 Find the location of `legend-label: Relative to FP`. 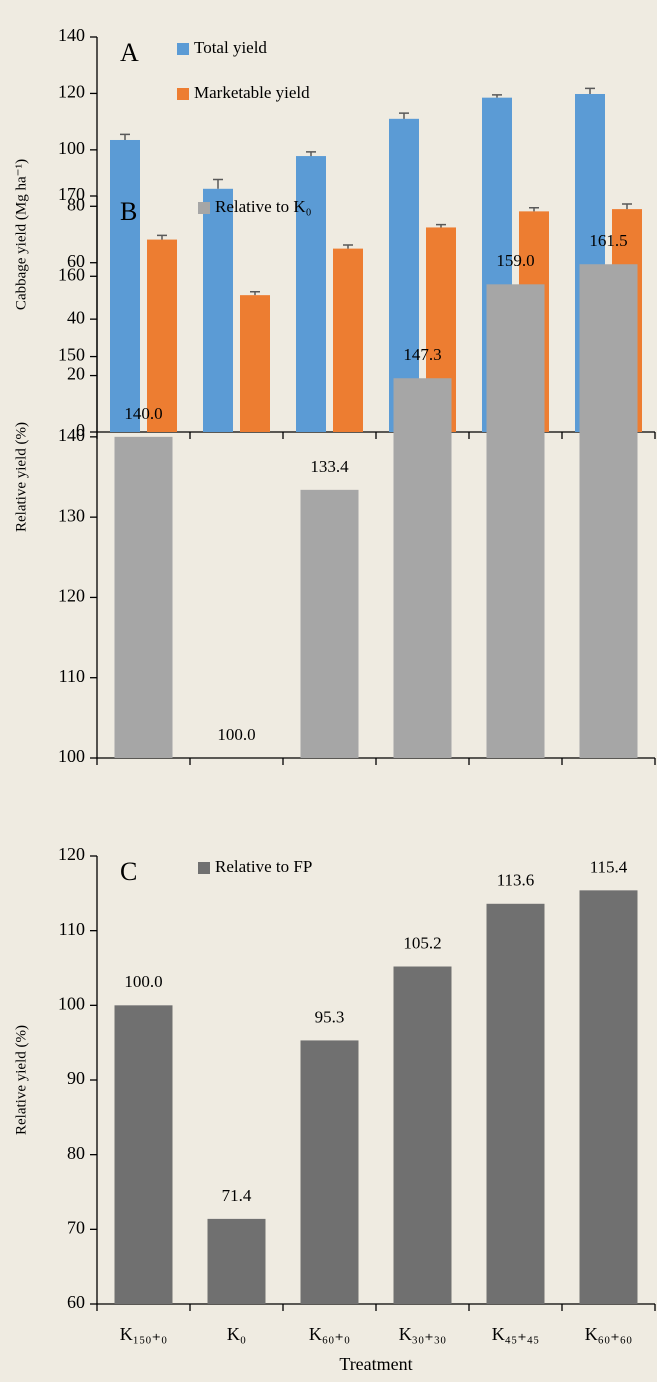

legend-label: Relative to FP is located at coordinates (263, 866).